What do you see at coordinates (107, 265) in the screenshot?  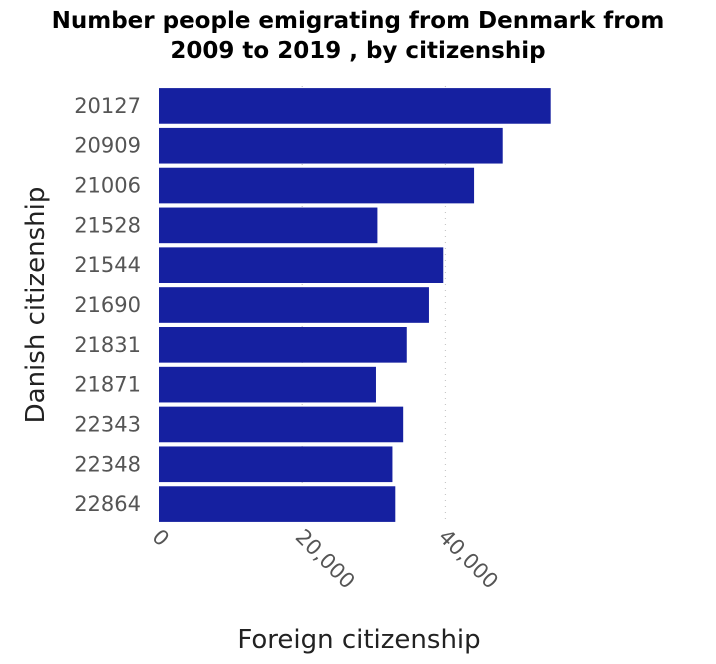 I see `y-tick-label-21544: 21544` at bounding box center [107, 265].